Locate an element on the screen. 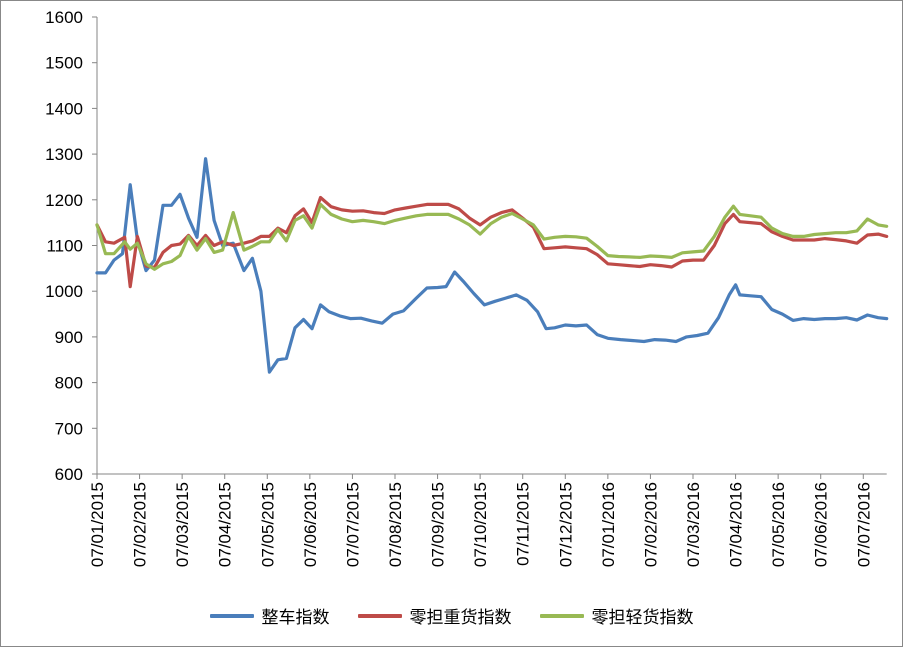 This screenshot has width=903, height=647. y-tick-label: 600 is located at coordinates (69, 474).